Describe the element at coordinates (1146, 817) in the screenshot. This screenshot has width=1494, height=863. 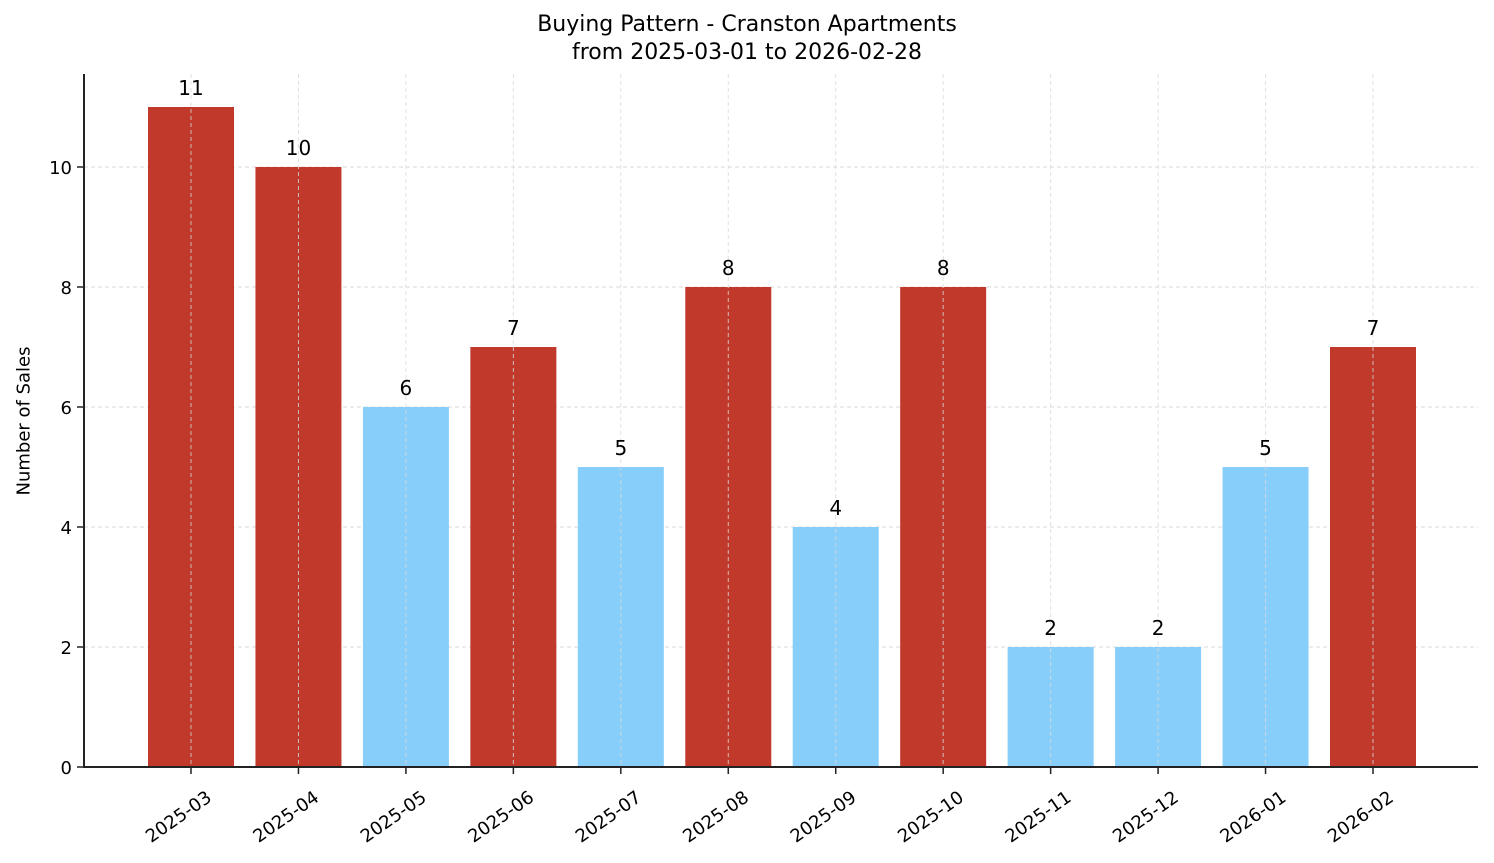
I see `x-tick-label: 2025-12` at that location.